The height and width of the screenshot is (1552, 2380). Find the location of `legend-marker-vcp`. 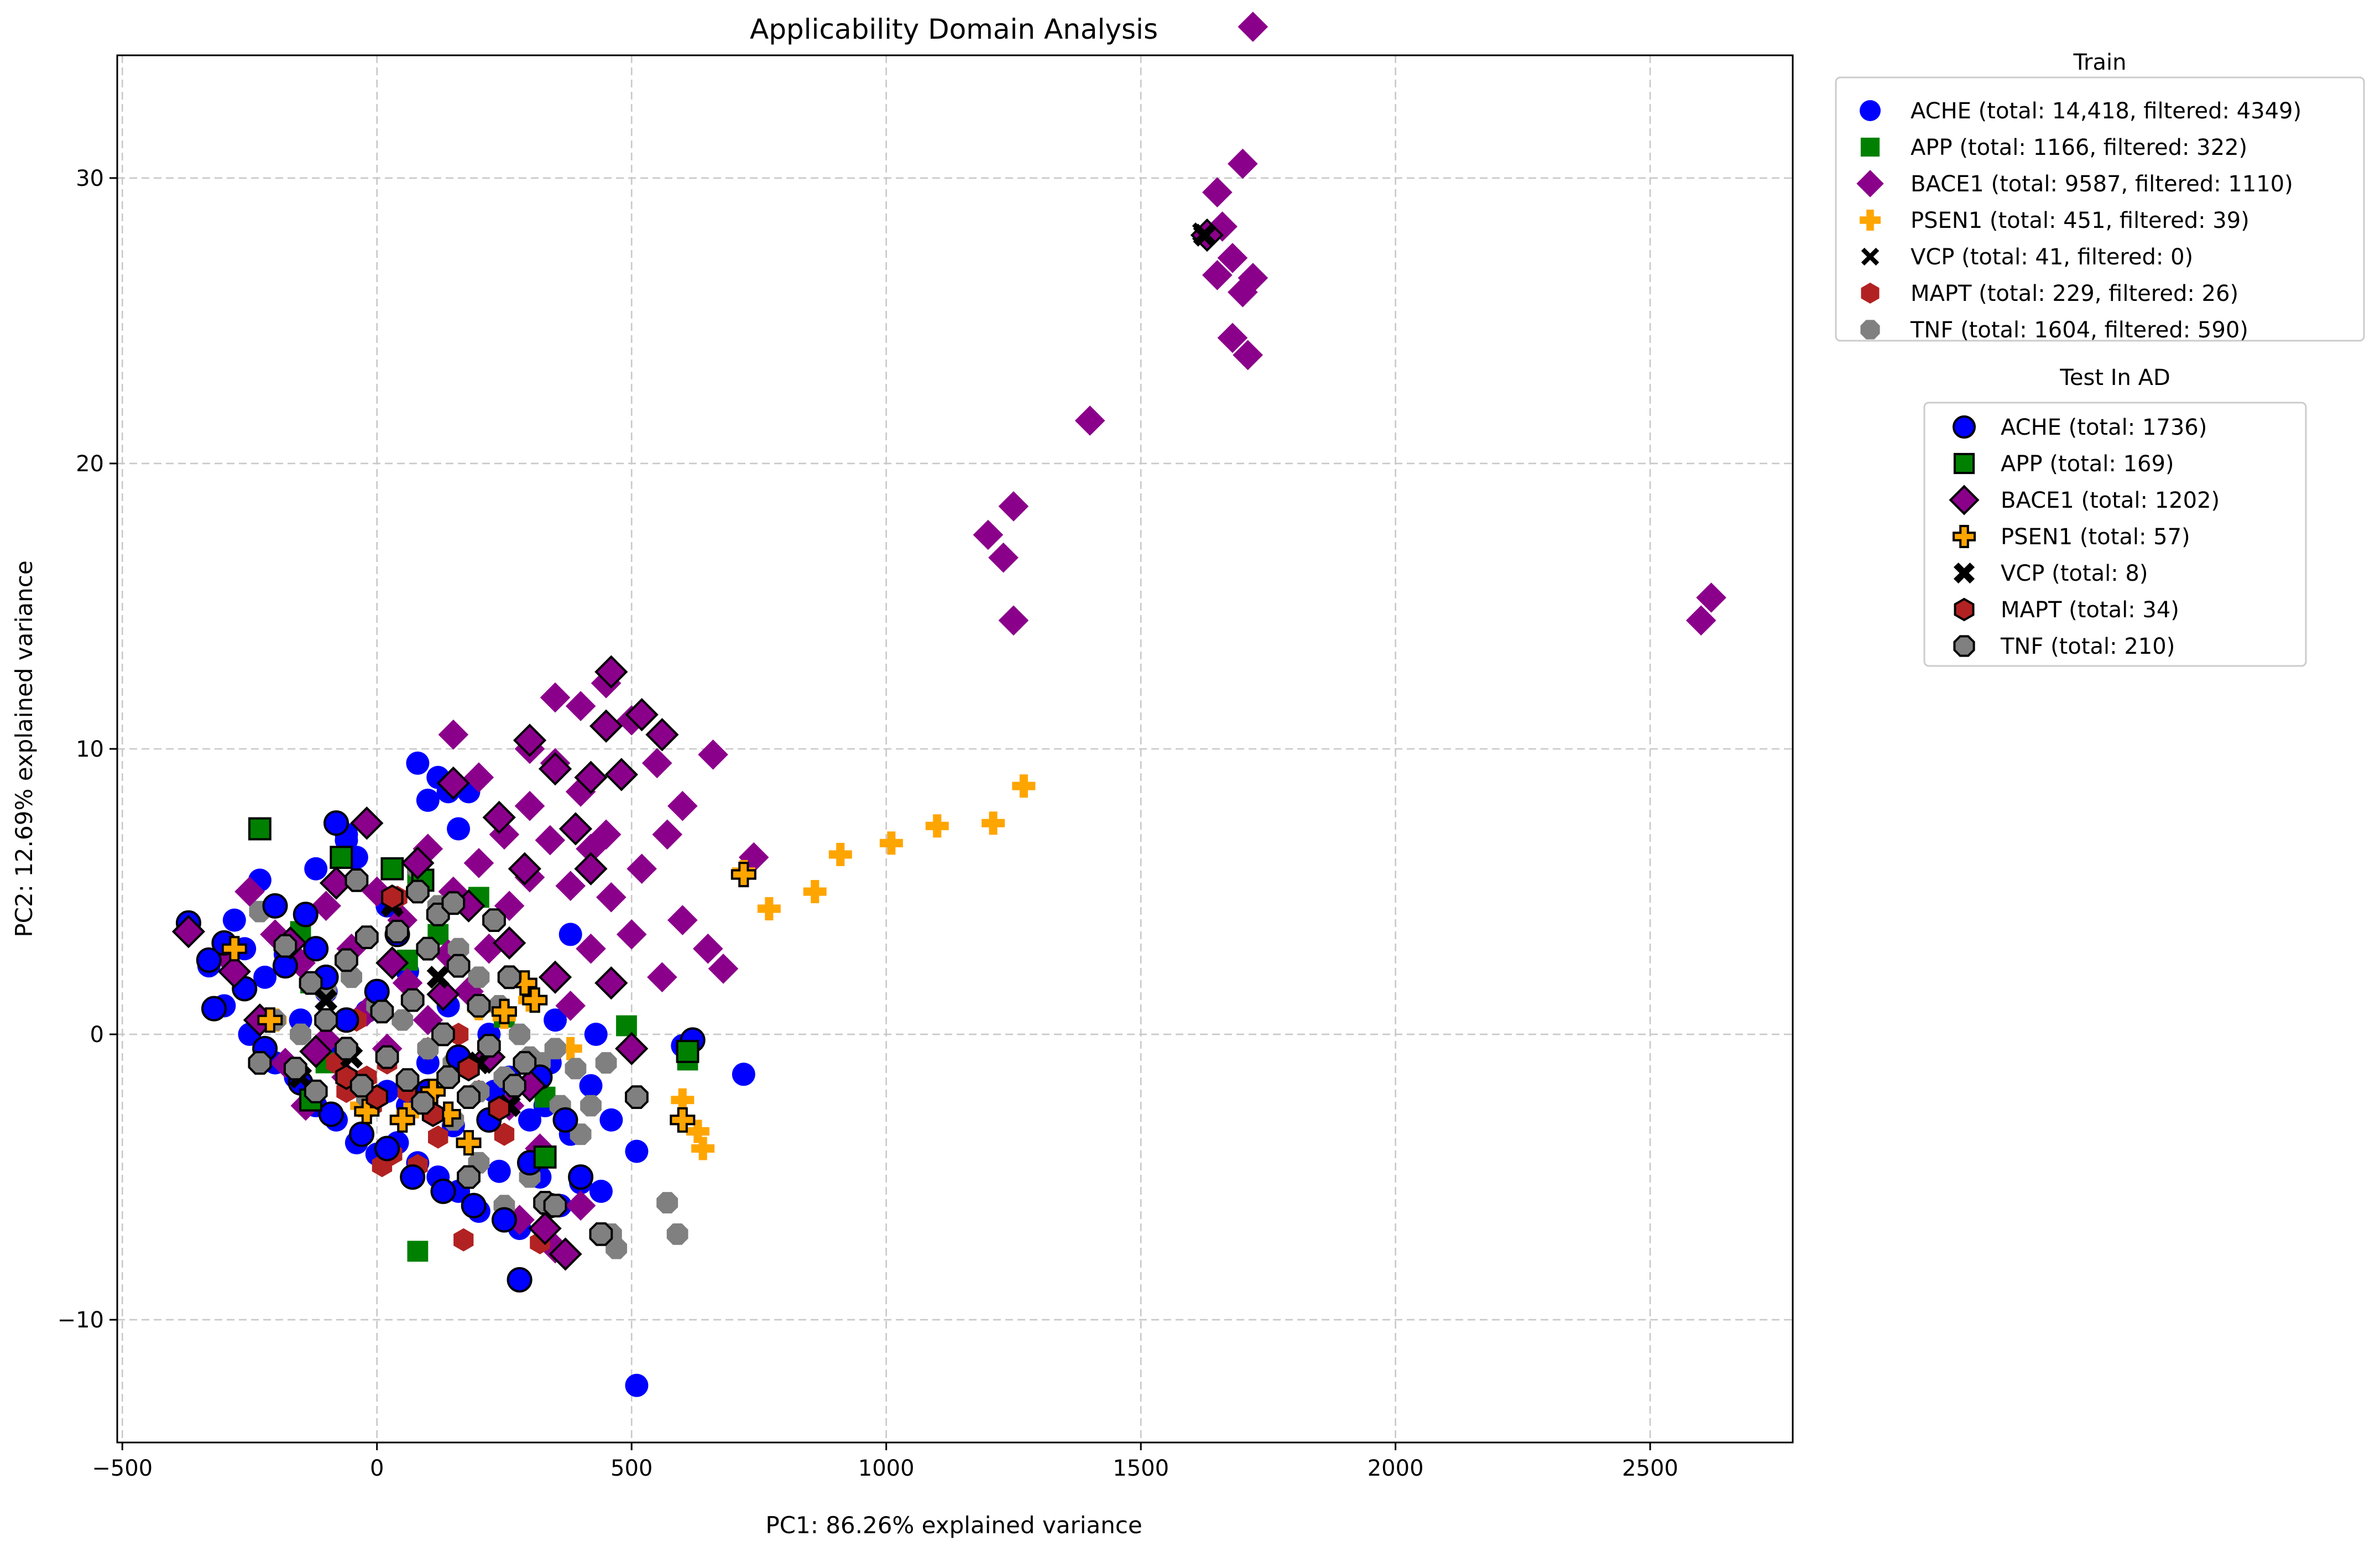

legend-marker-vcp is located at coordinates (1964, 573).